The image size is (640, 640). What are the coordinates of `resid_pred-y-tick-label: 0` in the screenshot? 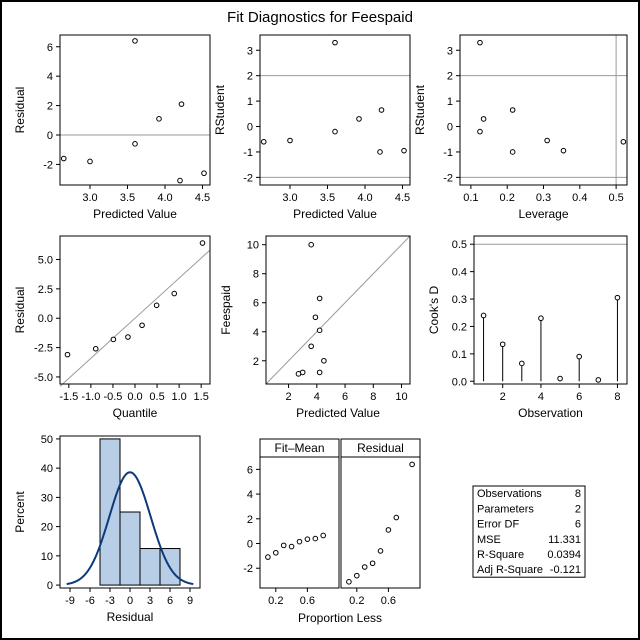 It's located at (50, 136).